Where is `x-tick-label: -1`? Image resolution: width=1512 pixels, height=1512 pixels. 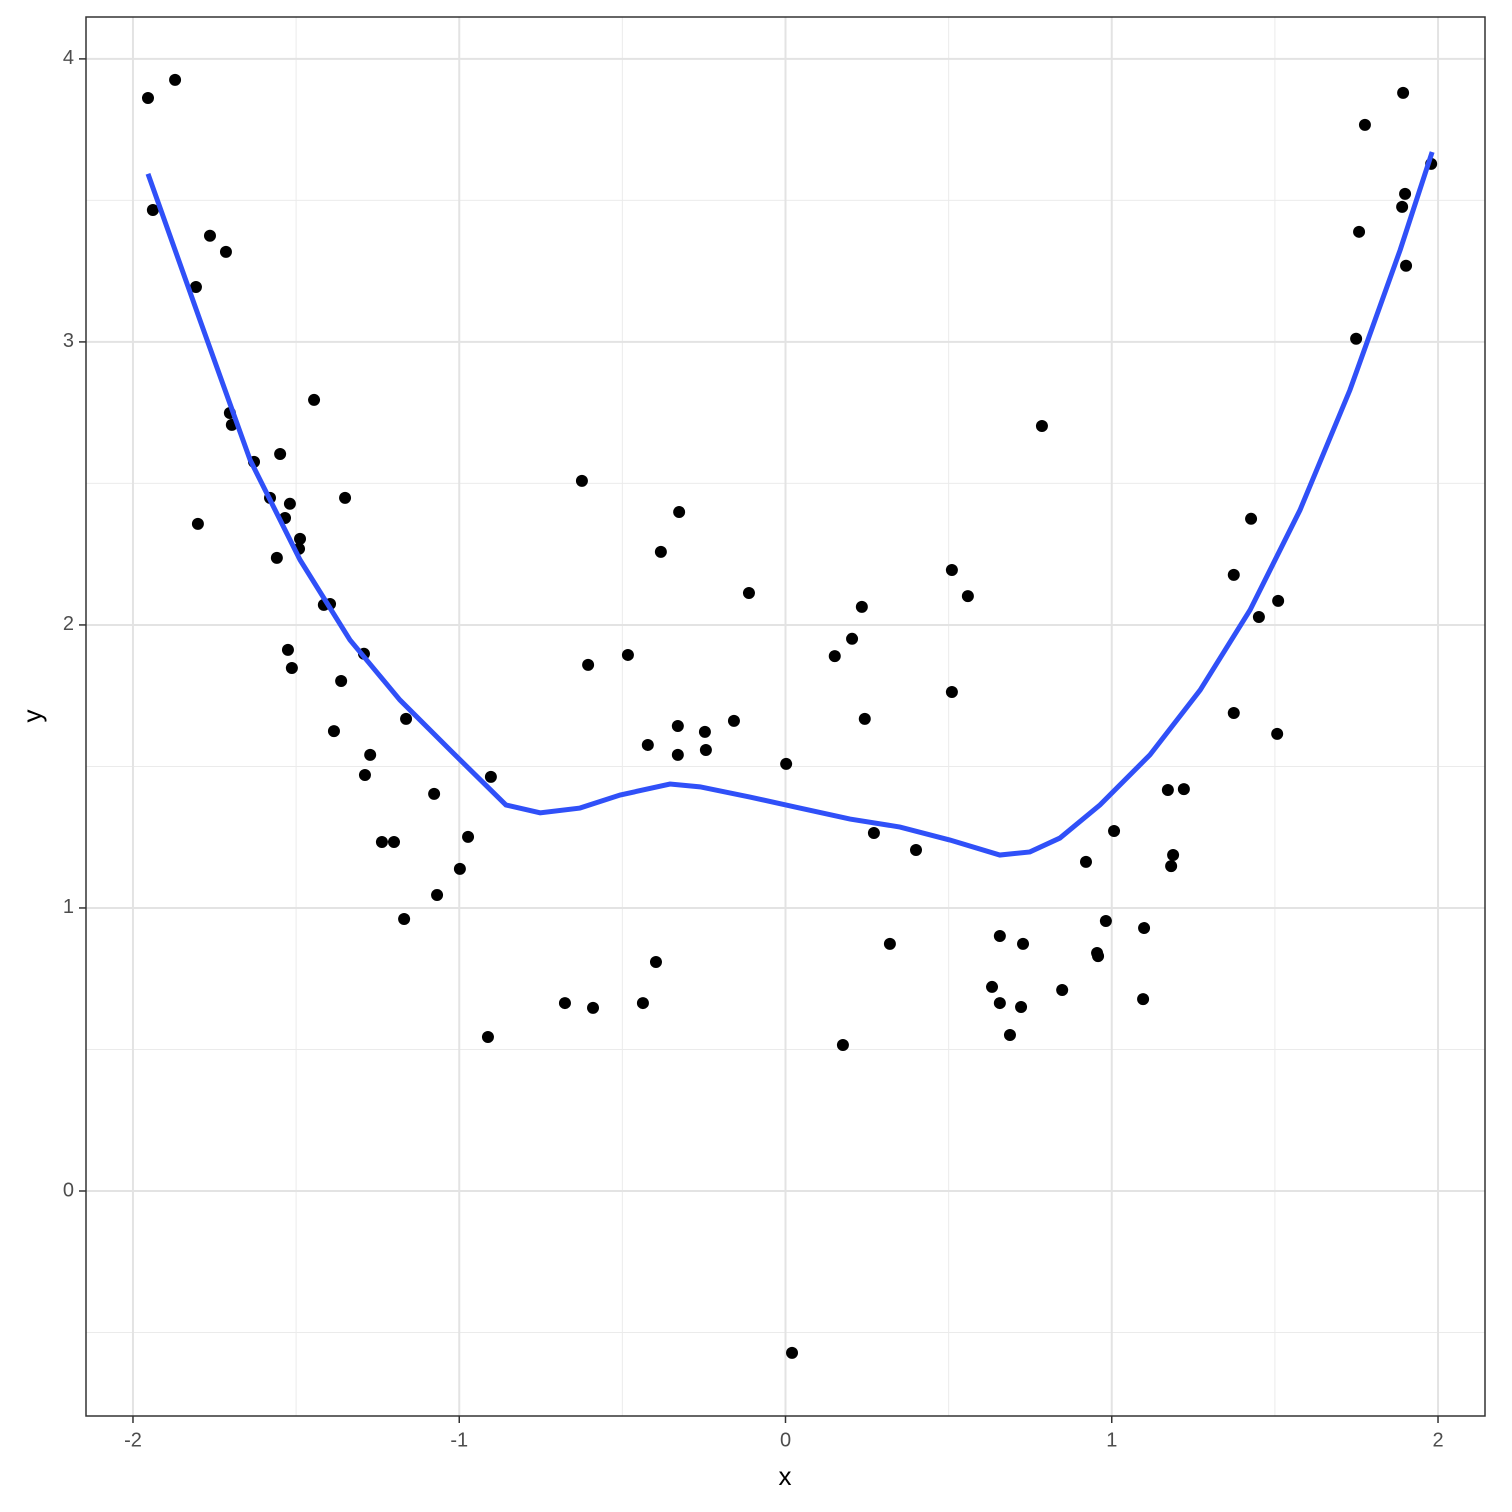
x-tick-label: -1 is located at coordinates (459, 1440).